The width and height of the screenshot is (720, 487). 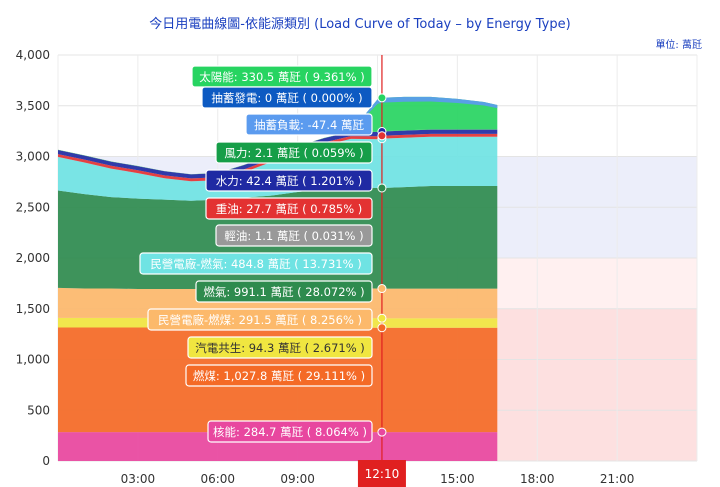 I want to click on y-tick-label: 2,500, so click(x=33, y=207).